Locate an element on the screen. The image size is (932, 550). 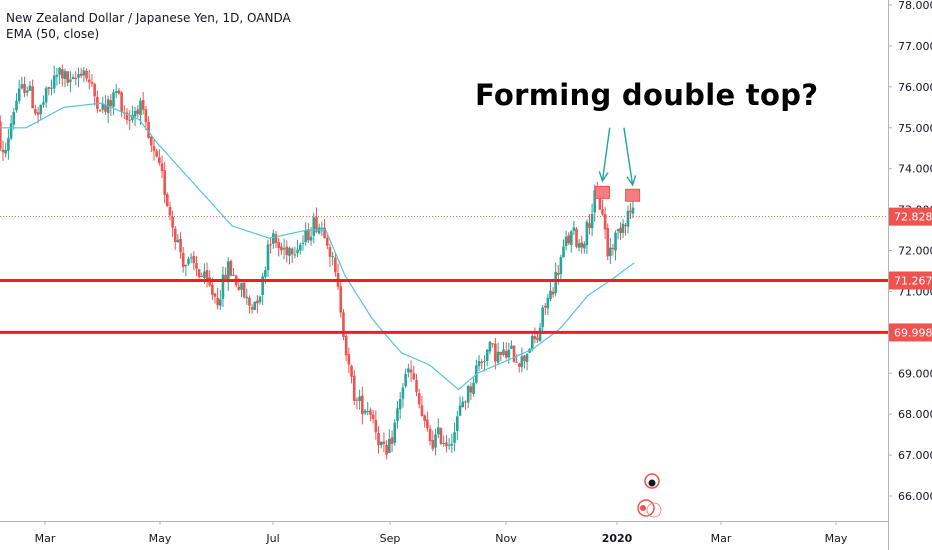
annotation-layer is located at coordinates (617, 164).